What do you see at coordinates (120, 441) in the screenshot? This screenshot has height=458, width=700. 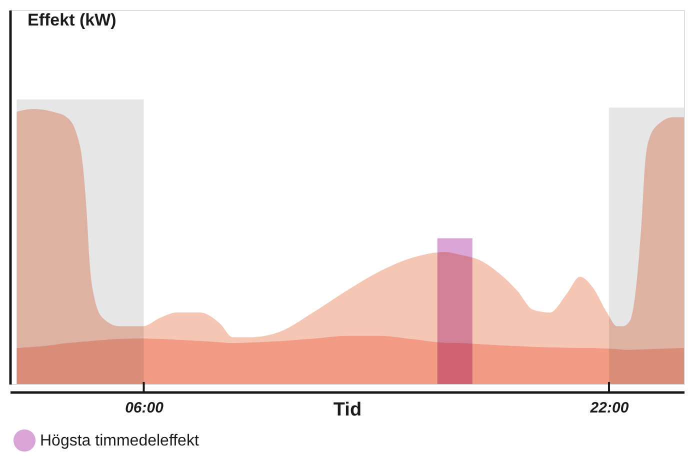 I see `legend-label: Högsta timmedeleffekt` at bounding box center [120, 441].